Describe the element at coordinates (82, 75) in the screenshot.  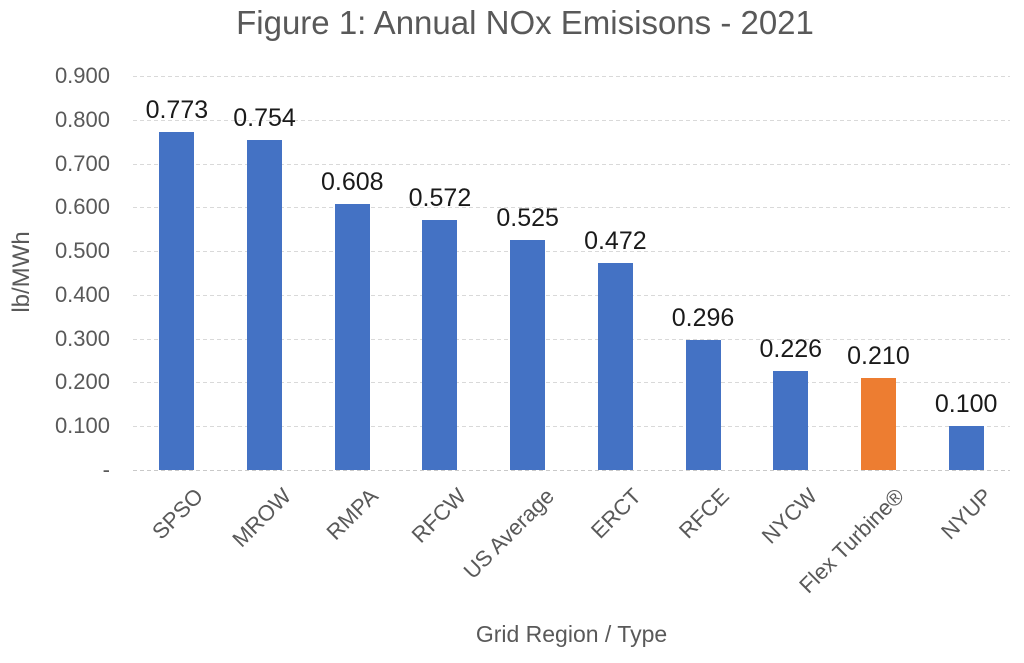
I see `y-tick-label-0.900: 0.900` at that location.